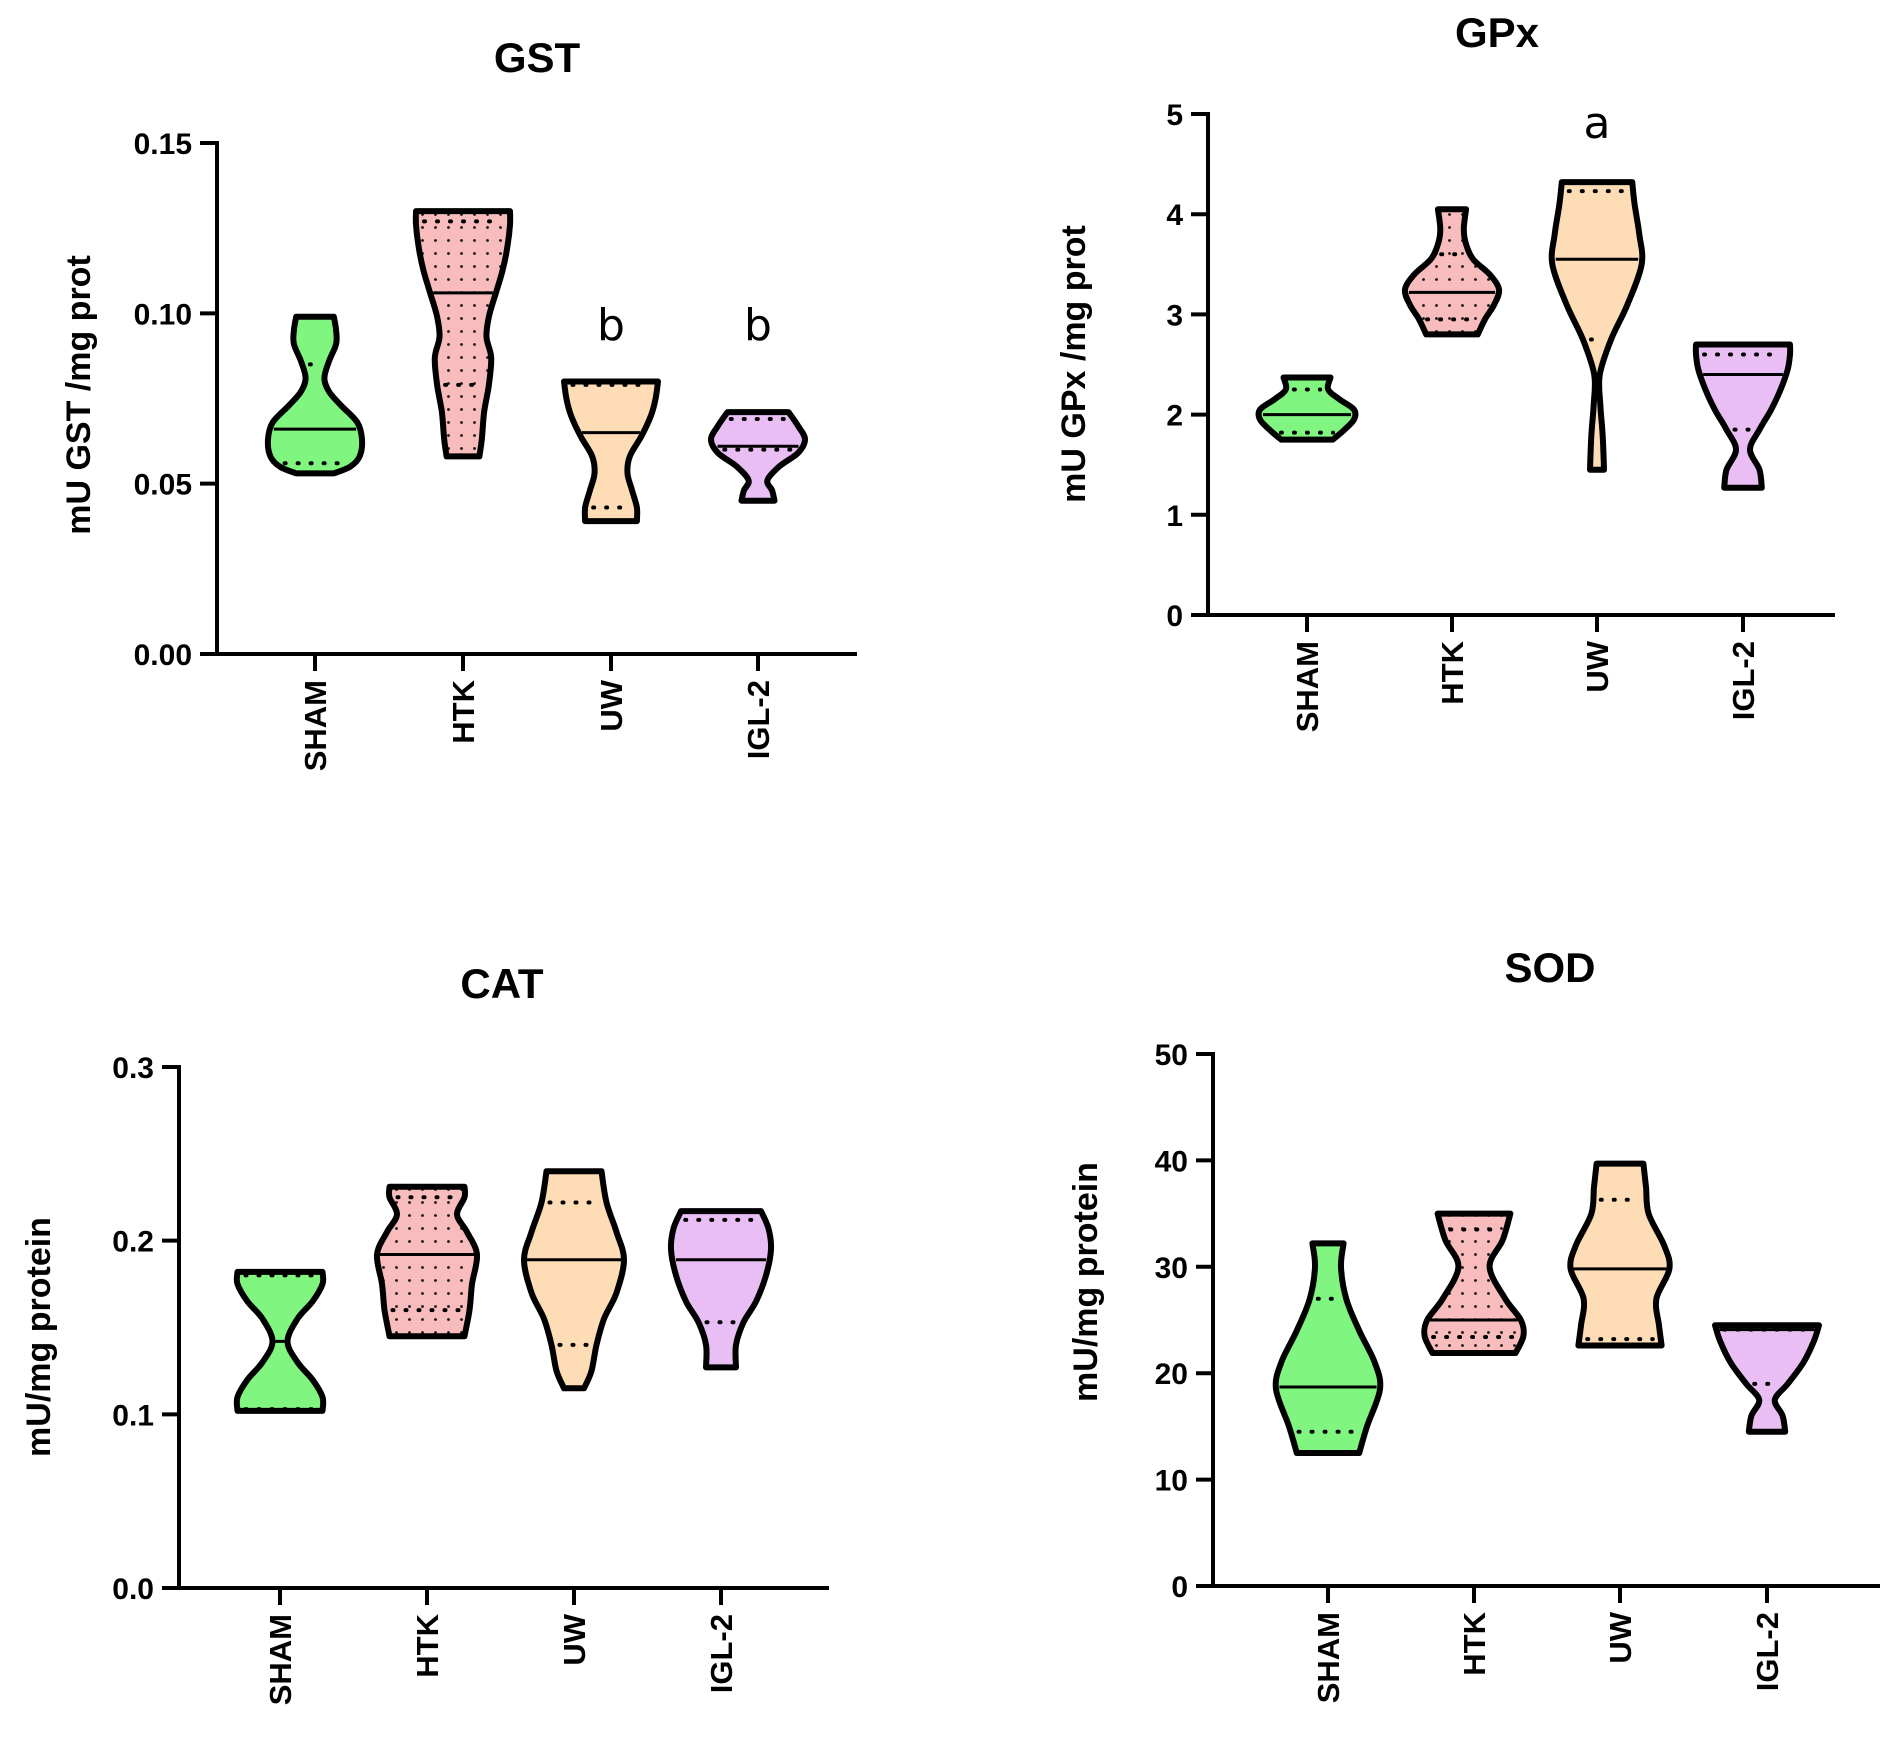 The image size is (1899, 1742). What do you see at coordinates (1174, 516) in the screenshot?
I see `y-tick-label: 1` at bounding box center [1174, 516].